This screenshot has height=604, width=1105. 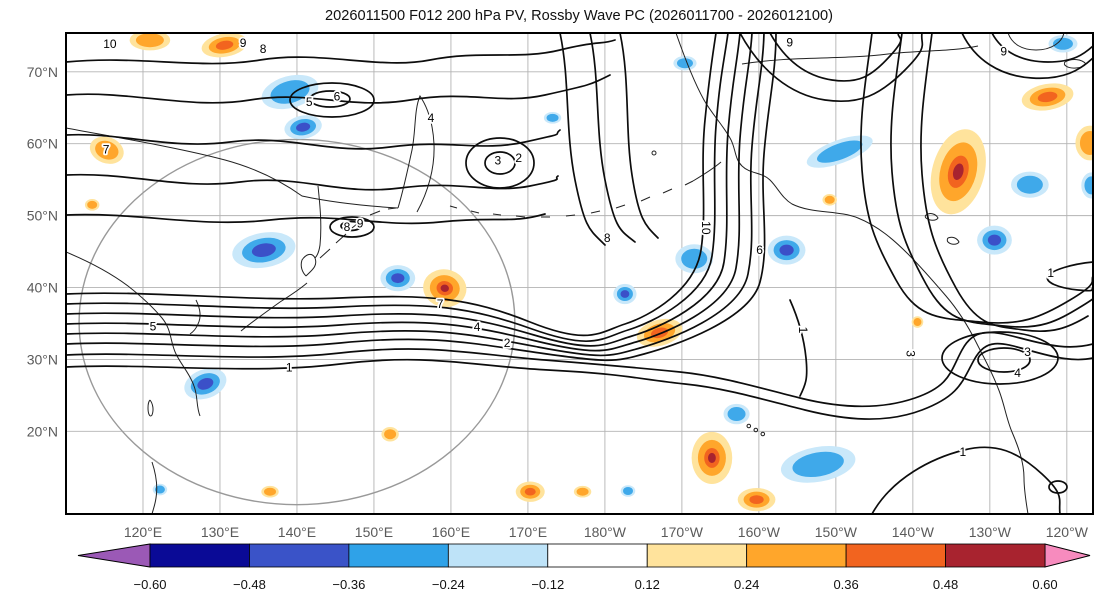 What do you see at coordinates (42, 288) in the screenshot?
I see `y-tick-label: 40°N` at bounding box center [42, 288].